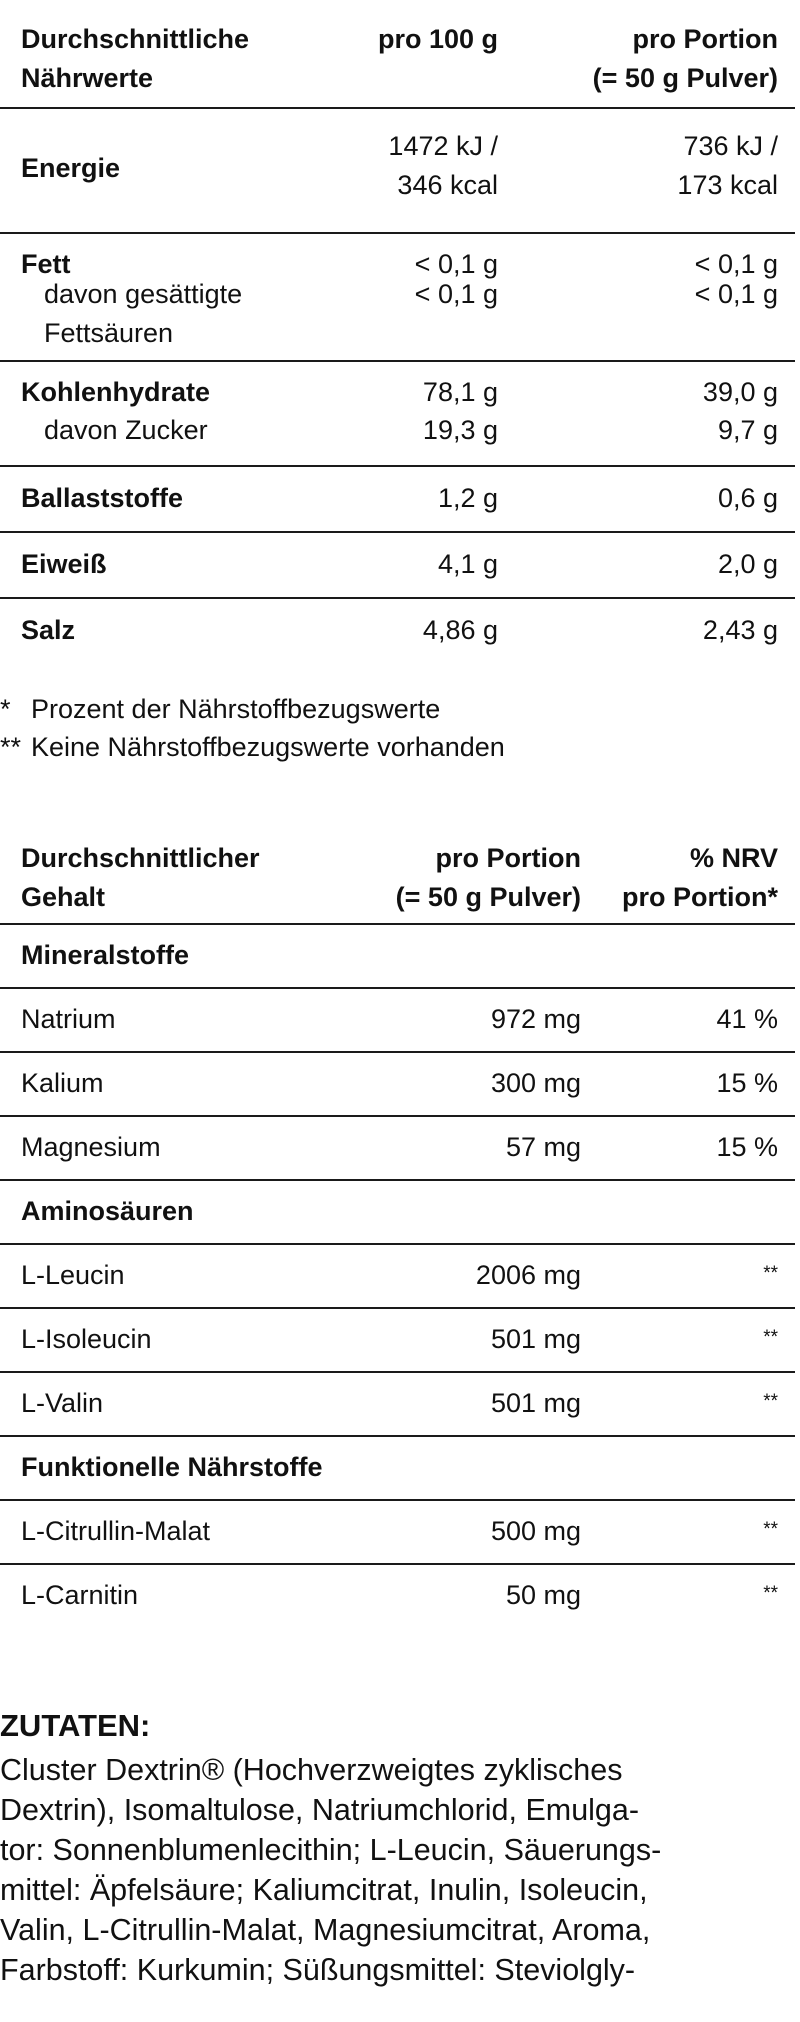 The image size is (800, 2022). What do you see at coordinates (747, 430) in the screenshot?
I see `sub-value-per-portion: 9,7 g` at bounding box center [747, 430].